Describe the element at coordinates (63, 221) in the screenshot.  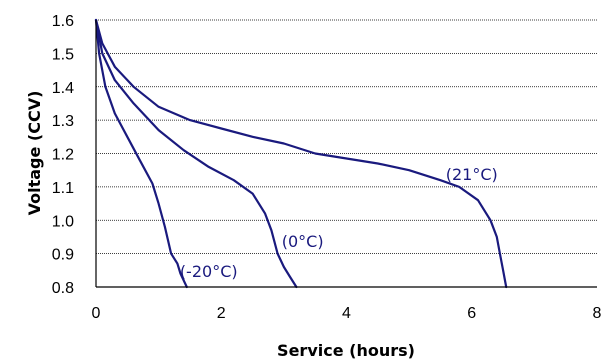
I see `y-tick-label: 1.0` at that location.